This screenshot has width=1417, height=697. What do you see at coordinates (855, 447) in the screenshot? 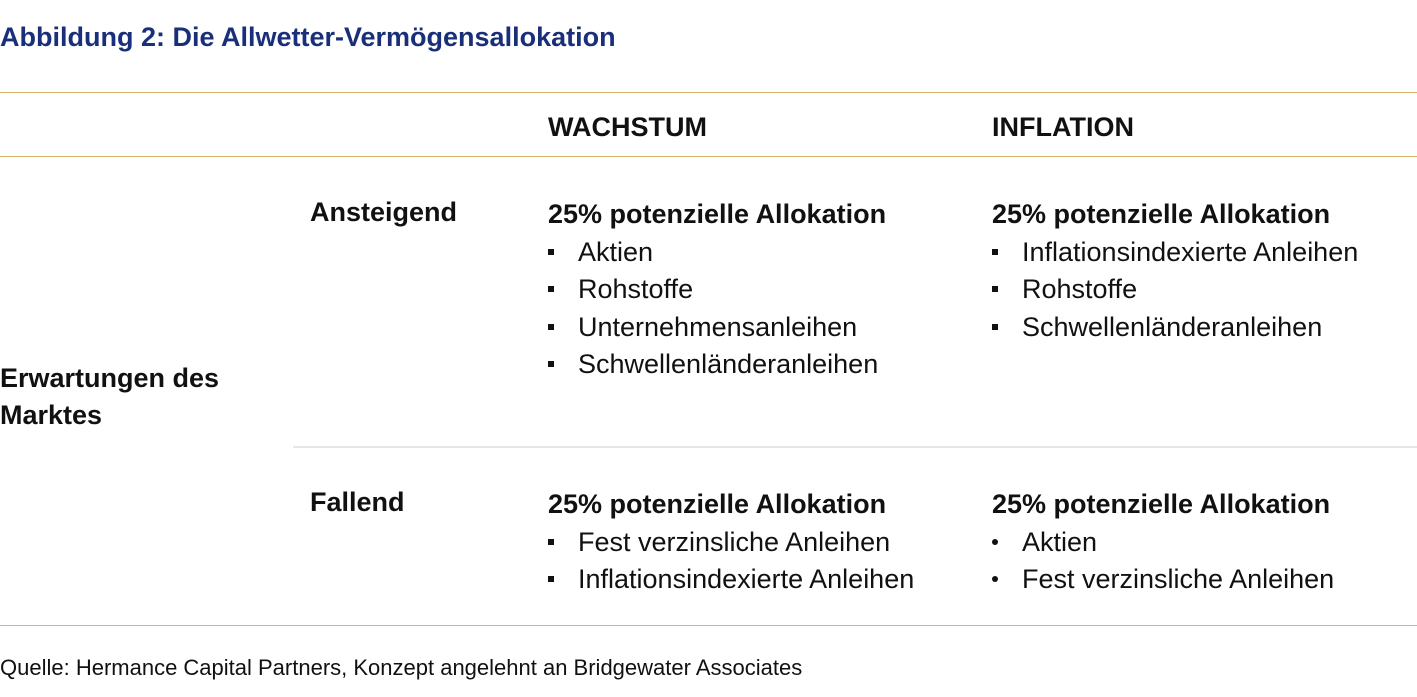
I see `row-divider` at bounding box center [855, 447].